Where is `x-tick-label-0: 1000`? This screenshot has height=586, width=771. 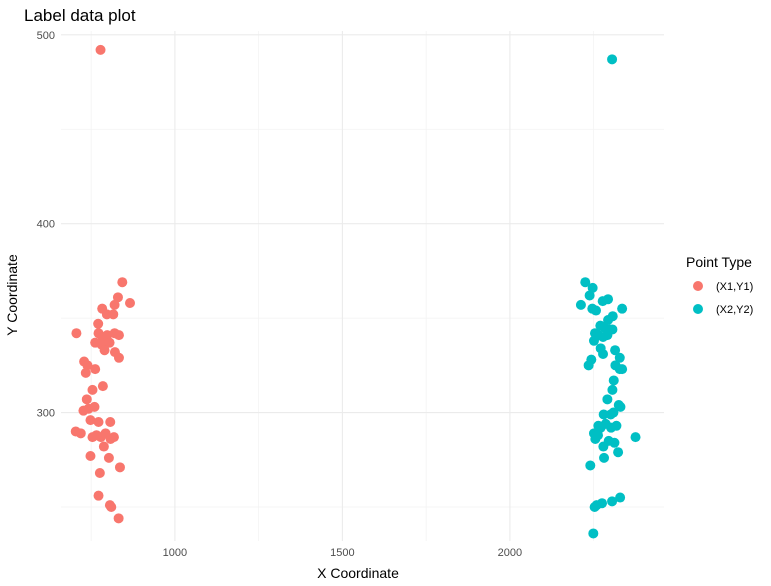 x-tick-label-0: 1000 is located at coordinates (175, 553).